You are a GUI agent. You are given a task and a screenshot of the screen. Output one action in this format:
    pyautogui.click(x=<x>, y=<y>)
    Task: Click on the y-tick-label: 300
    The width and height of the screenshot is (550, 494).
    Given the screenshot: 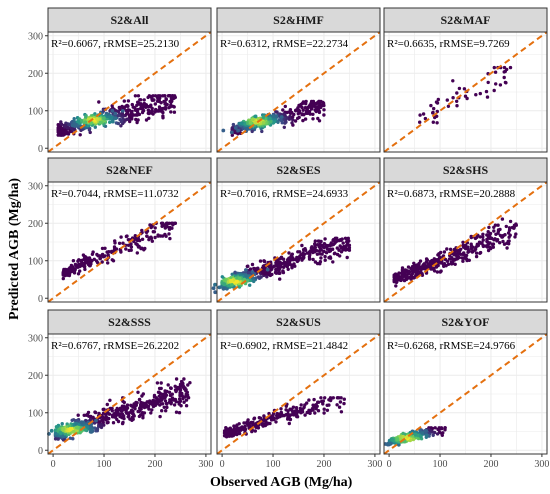 What is the action you would take?
    pyautogui.click(x=35, y=186)
    